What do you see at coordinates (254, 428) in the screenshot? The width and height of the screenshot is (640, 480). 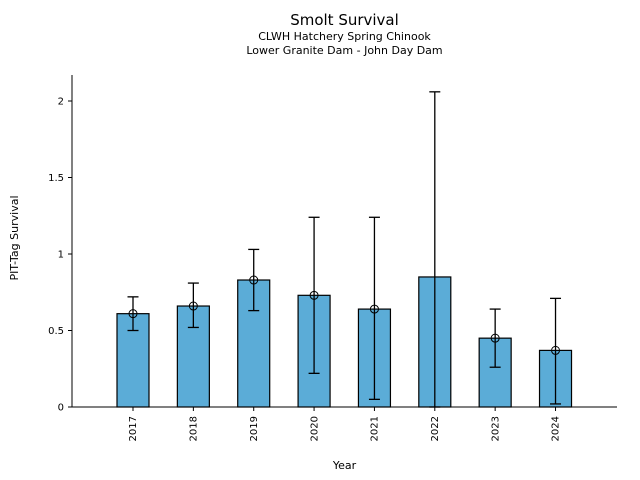 I see `x-tick-label: 2019` at bounding box center [254, 428].